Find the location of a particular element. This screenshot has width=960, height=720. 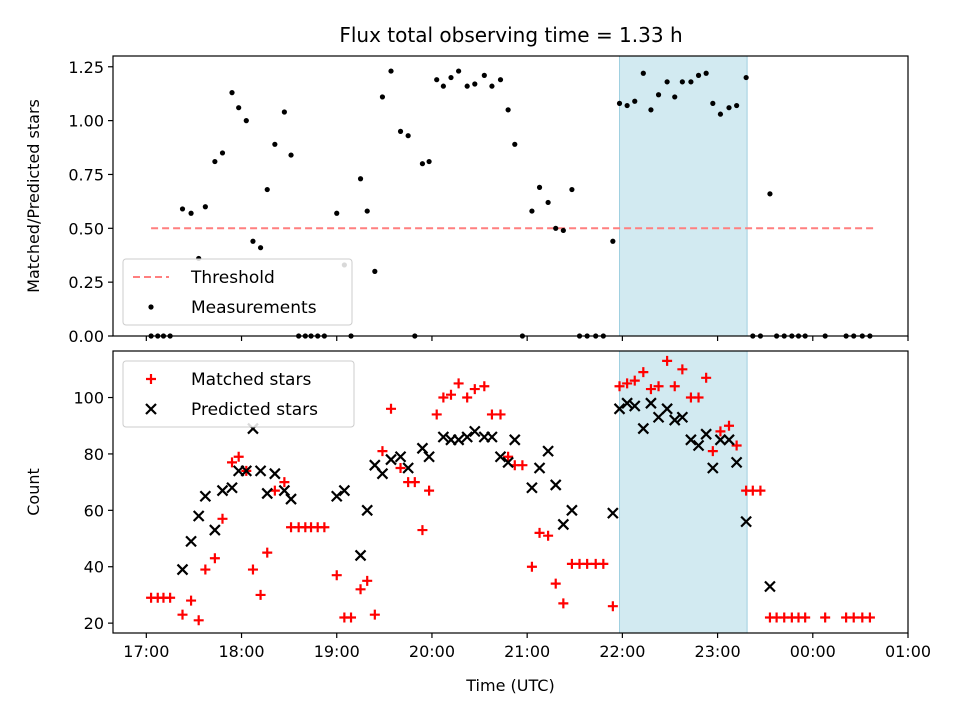

y-axis-label: Matched/Predicted stars is located at coordinates (33, 196).